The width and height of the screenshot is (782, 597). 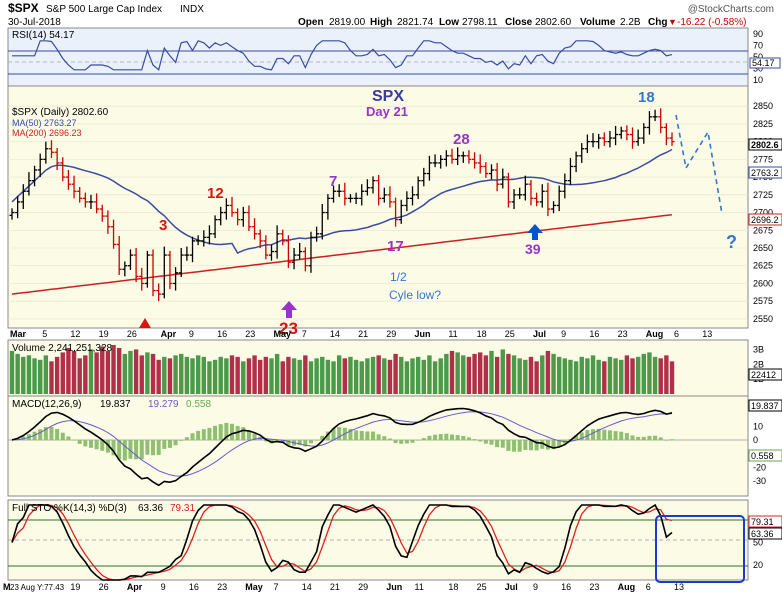 I want to click on rsi-tick-label: 30, so click(x=758, y=69).